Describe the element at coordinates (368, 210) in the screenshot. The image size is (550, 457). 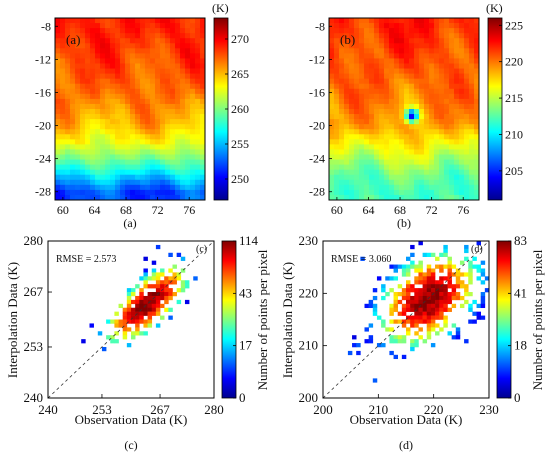
I see `x-tick-label: 64` at that location.